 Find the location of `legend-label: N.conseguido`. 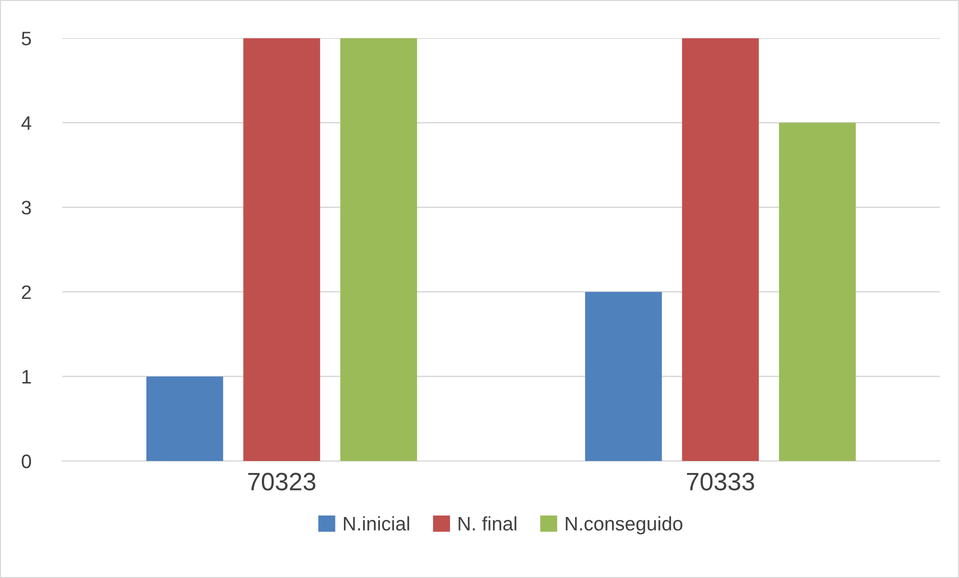

legend-label: N.conseguido is located at coordinates (624, 525).